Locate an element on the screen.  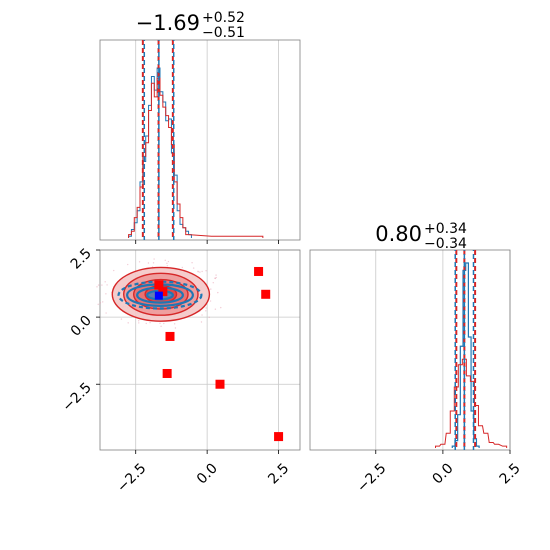
title-param1-upper: +0.52 is located at coordinates (223, 18).